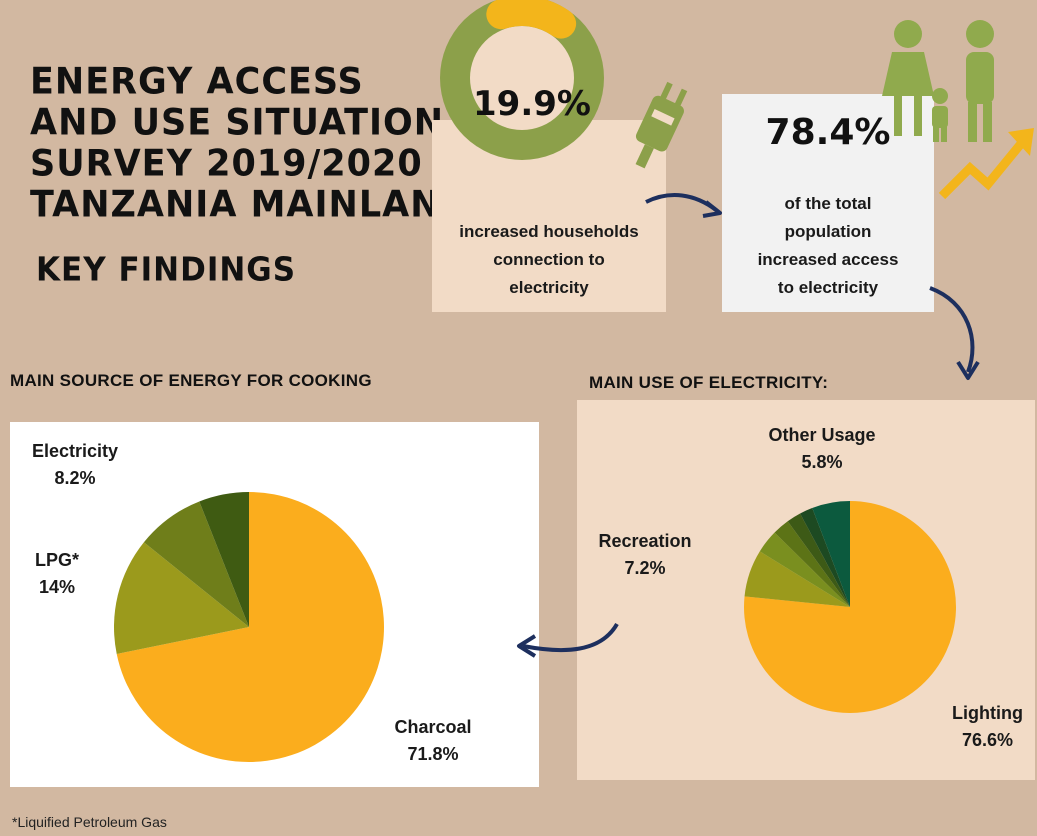 The image size is (1037, 836). What do you see at coordinates (56, 560) in the screenshot?
I see `cooking-label-lpg-name: LPG*` at bounding box center [56, 560].